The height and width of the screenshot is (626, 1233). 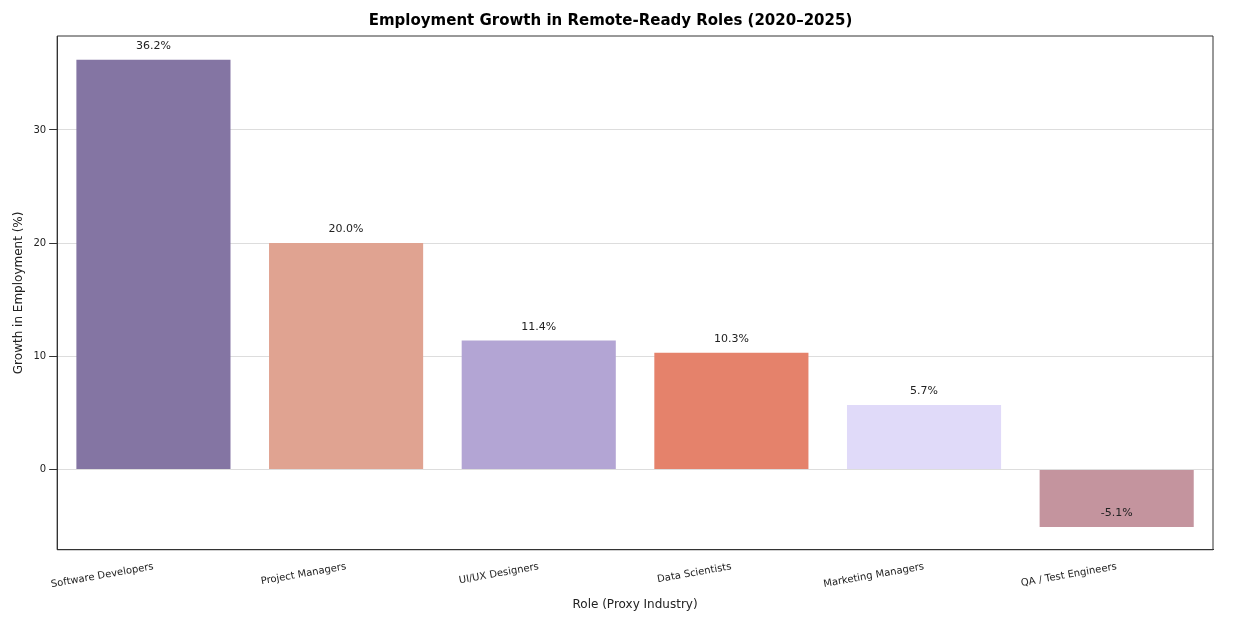 I want to click on x-tick-label: QA / Test Engineers, so click(x=1068, y=574).